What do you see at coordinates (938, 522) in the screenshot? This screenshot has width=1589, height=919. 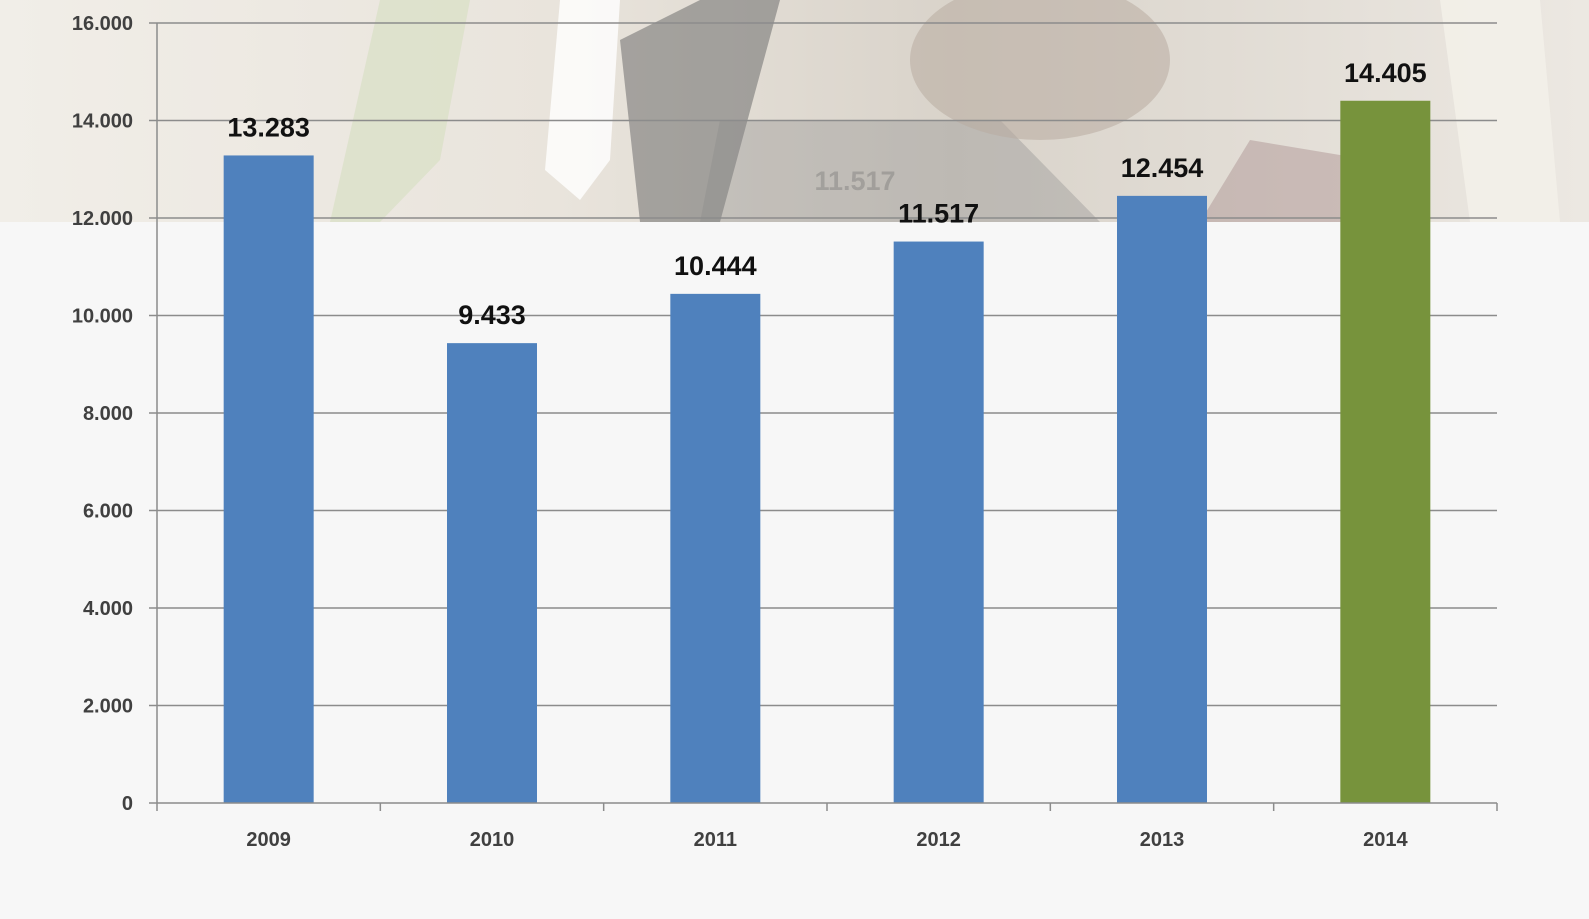 I see `bar-2012` at bounding box center [938, 522].